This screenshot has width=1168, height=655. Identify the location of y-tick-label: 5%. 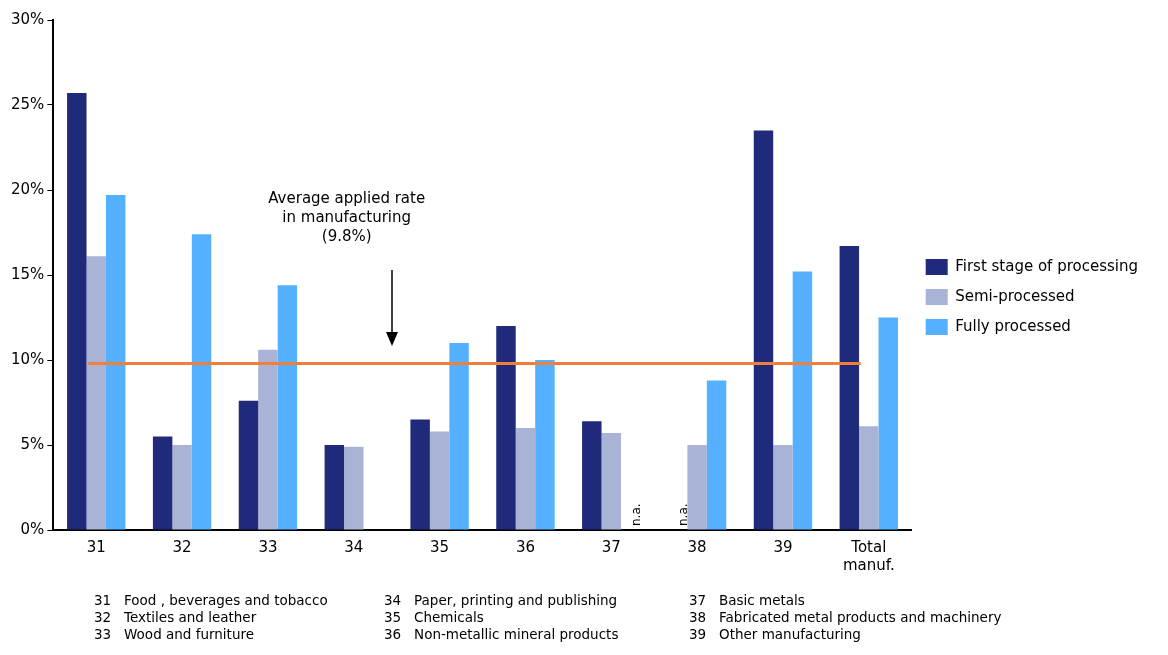
(32, 443).